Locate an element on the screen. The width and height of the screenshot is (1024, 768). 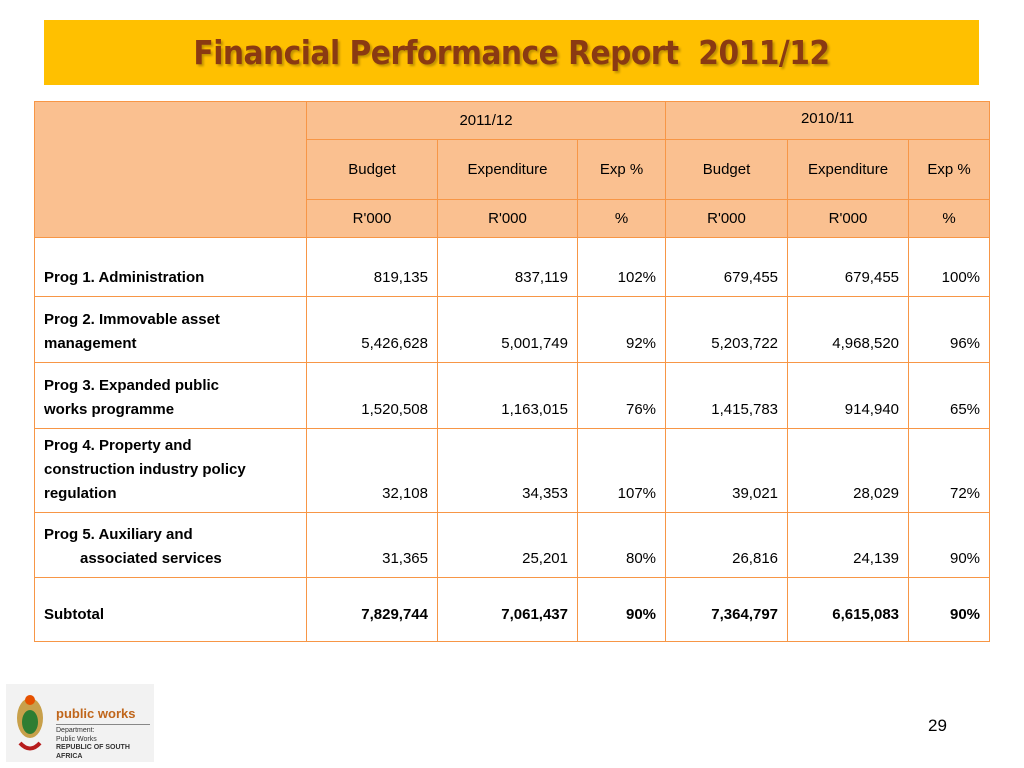
value-cell: 5,426,628 is located at coordinates (372, 329).